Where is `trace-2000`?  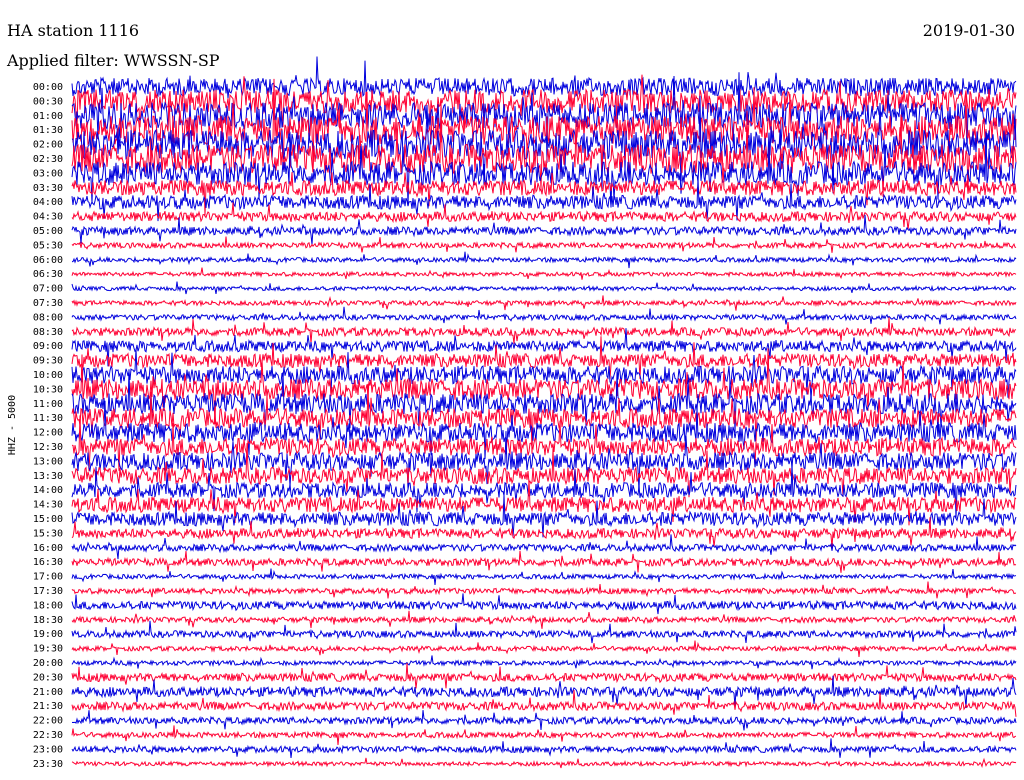
trace-2000 is located at coordinates (544, 662).